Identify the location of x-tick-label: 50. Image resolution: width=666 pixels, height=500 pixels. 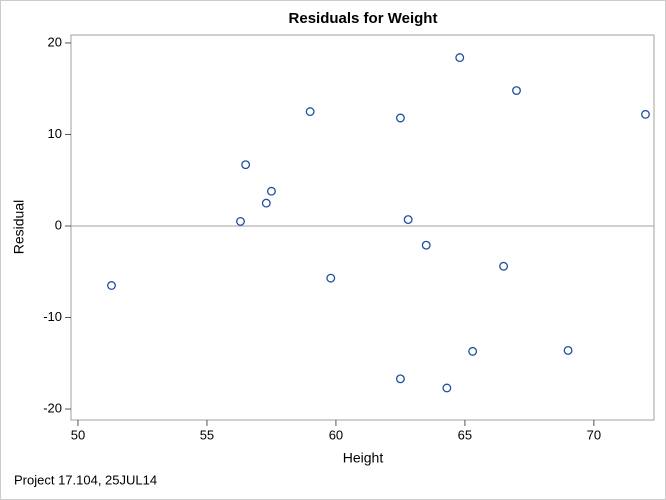
(78, 434).